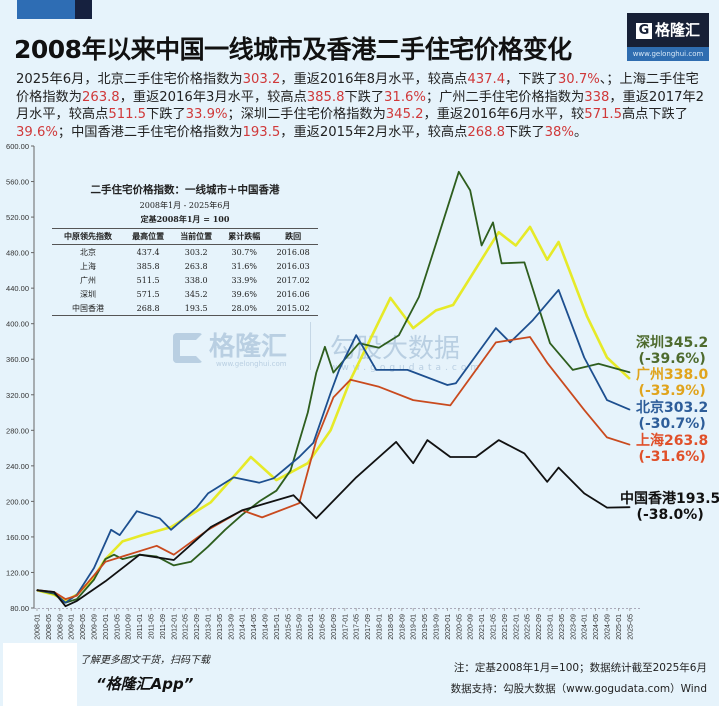 This screenshot has width=719, height=706. I want to click on x-tick-label: 2025-01, so click(619, 627).